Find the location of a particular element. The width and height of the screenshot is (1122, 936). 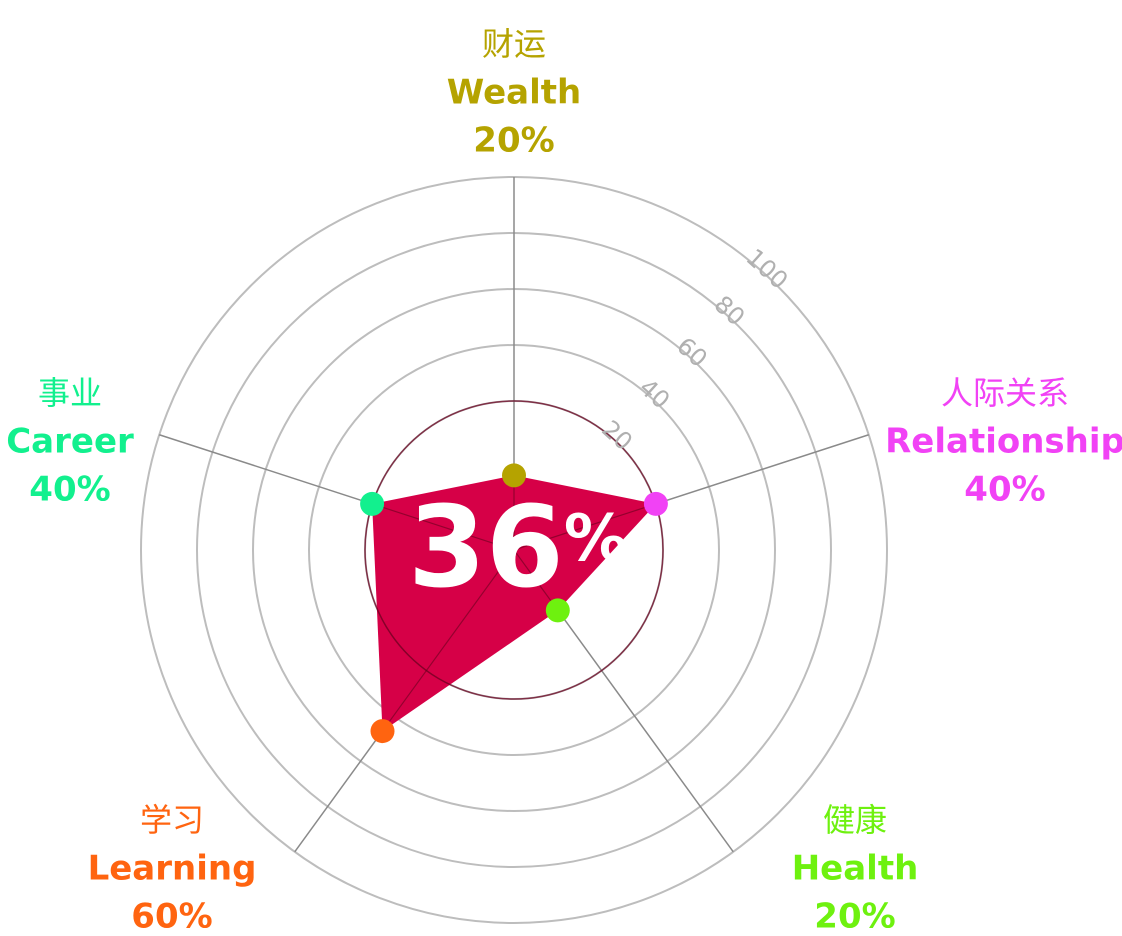

inner-axis-layer is located at coordinates (514, 566).